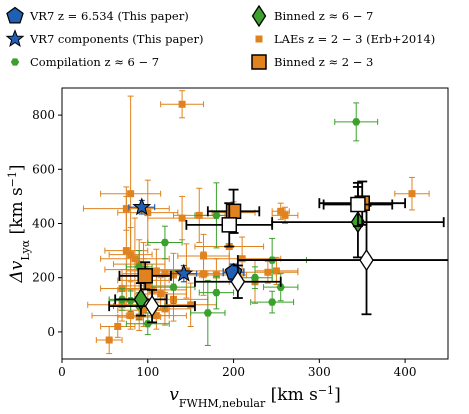 Image resolution: width=469 pixels, height=414 pixels. I want to click on x-axis-ticks: 0 100 200 300 400, so click(237, 369).